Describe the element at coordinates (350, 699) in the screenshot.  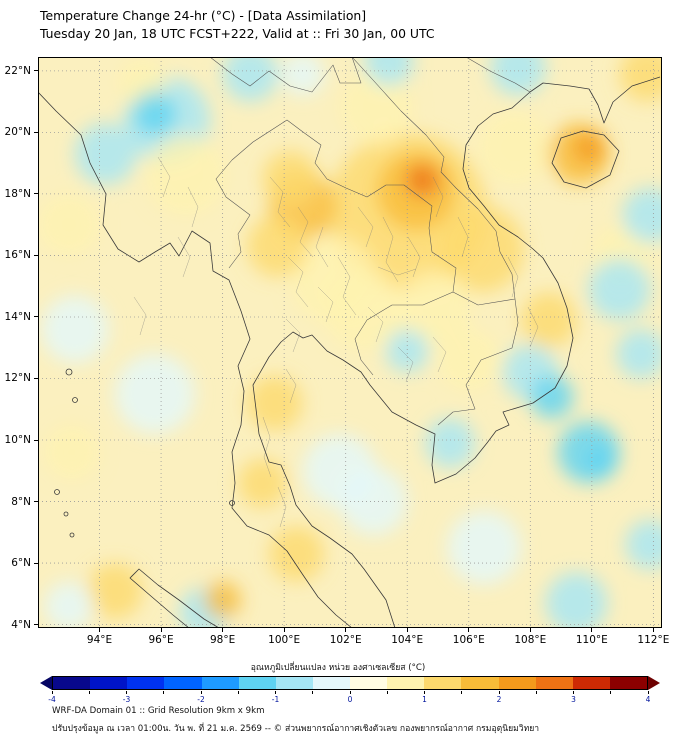
I see `colorbar-tick-label: 0` at that location.